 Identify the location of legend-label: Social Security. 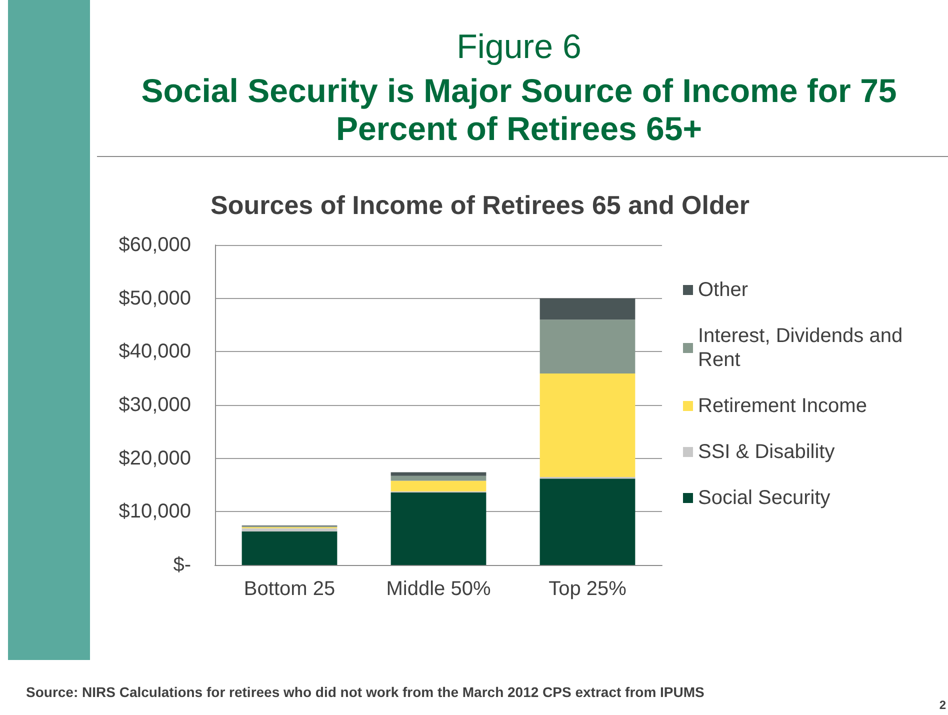
(764, 498).